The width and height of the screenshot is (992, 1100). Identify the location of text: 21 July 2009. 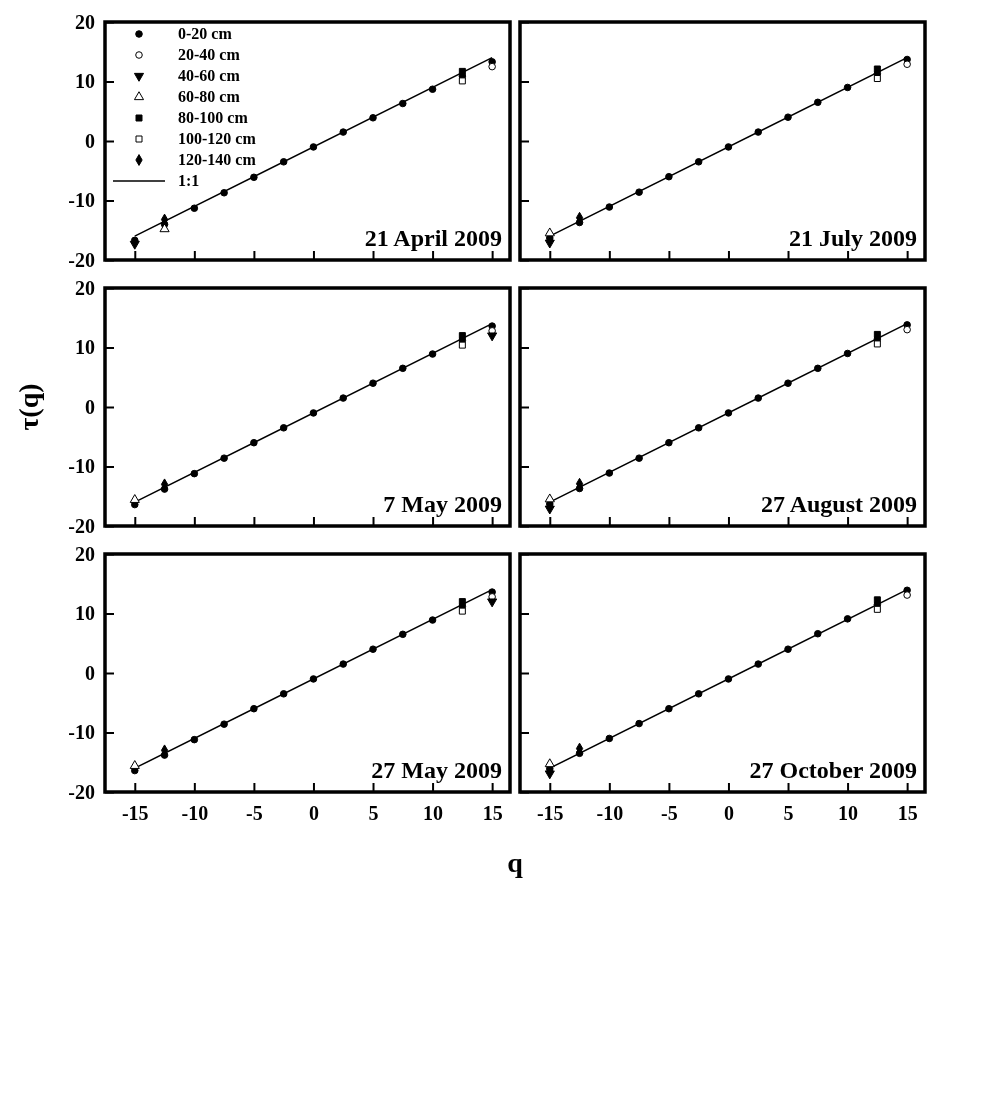
(852, 238).